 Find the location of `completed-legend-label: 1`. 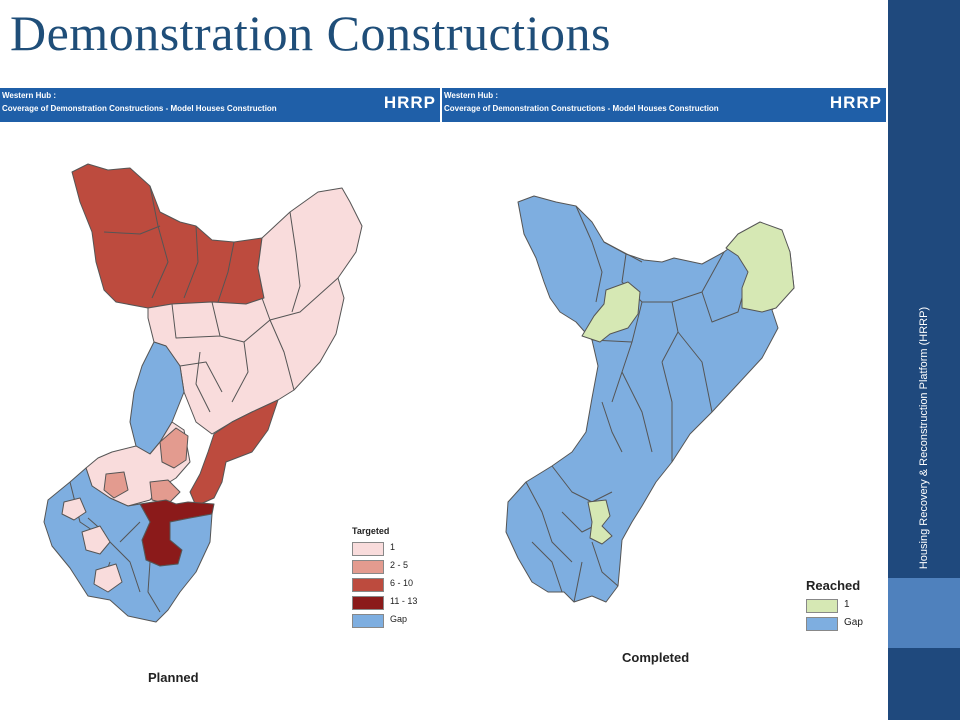

completed-legend-label: 1 is located at coordinates (847, 604).